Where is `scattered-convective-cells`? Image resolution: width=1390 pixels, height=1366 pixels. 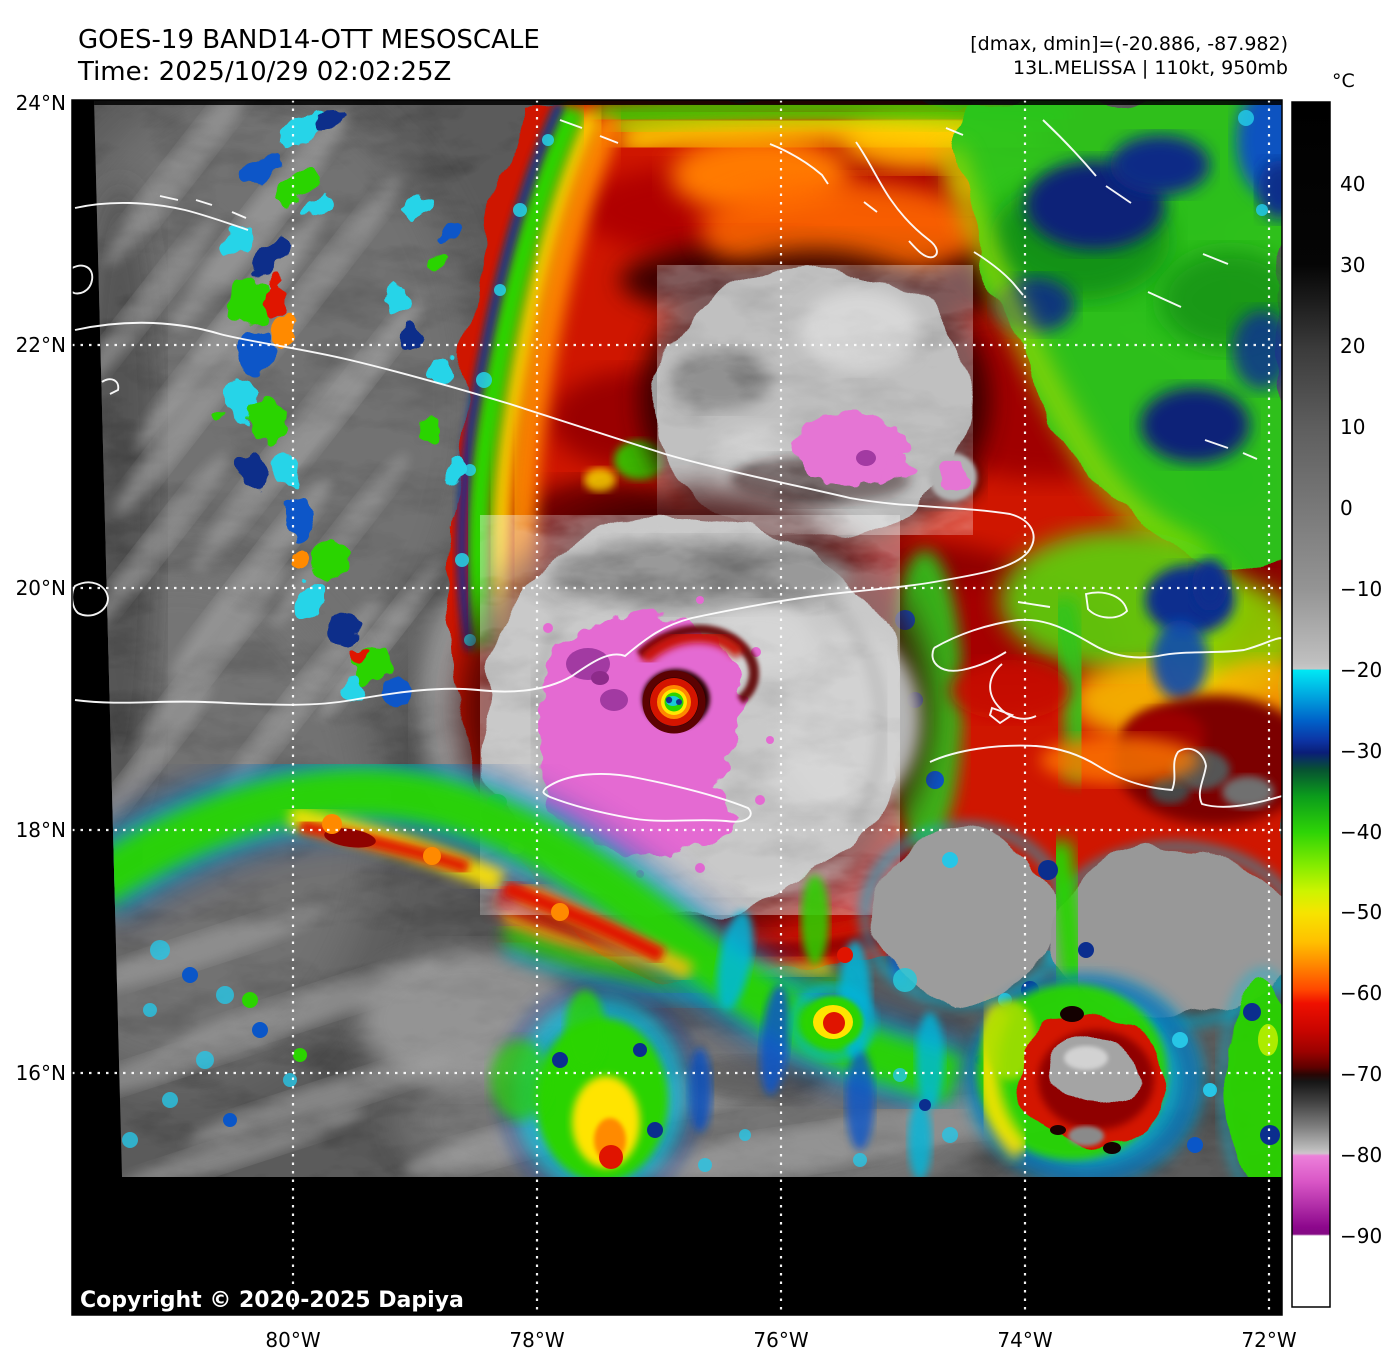 scattered-convective-cells is located at coordinates (569, 1018).